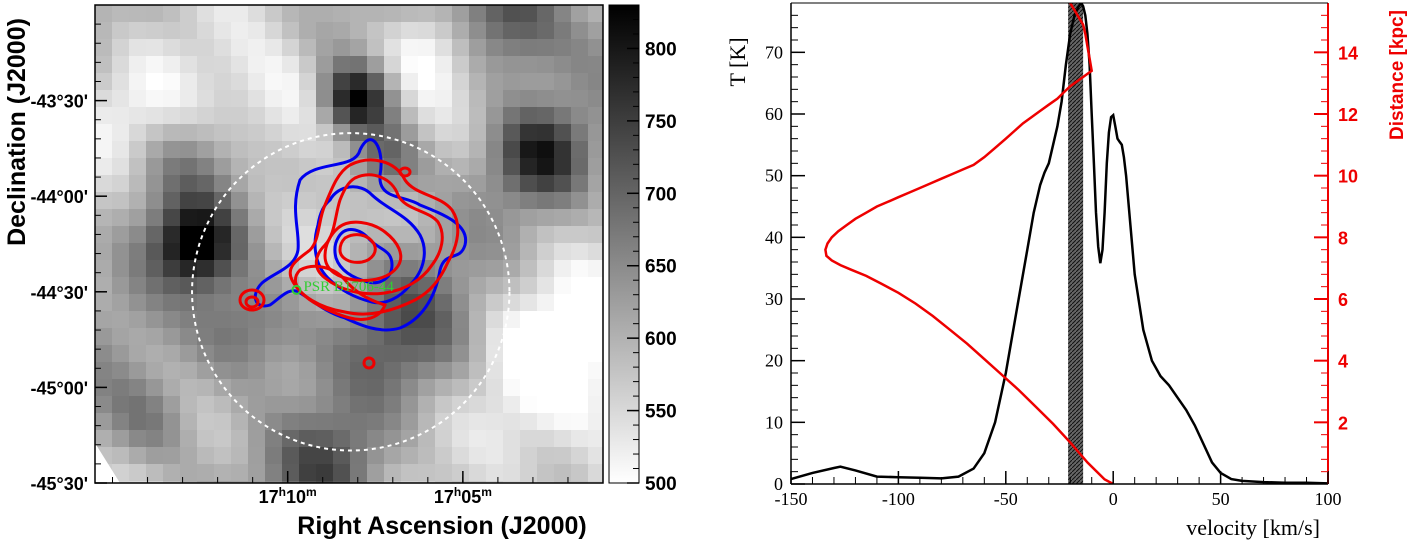 The height and width of the screenshot is (544, 1420). I want to click on plot-right-tick-label: 10, so click(1348, 177).